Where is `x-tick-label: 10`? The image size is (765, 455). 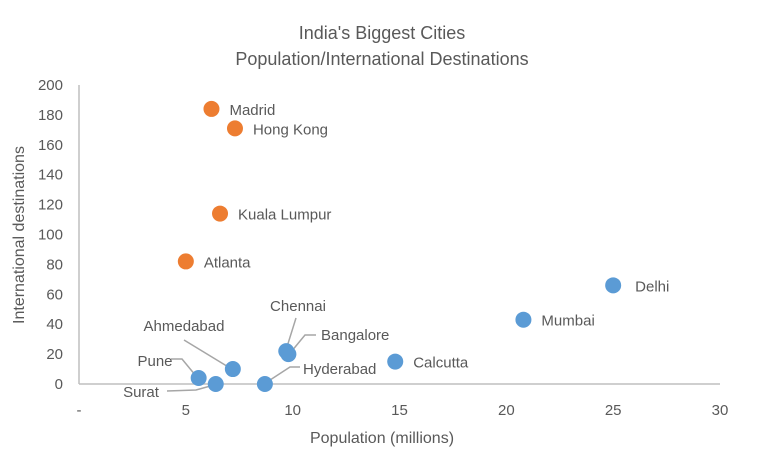
x-tick-label: 10 is located at coordinates (292, 410).